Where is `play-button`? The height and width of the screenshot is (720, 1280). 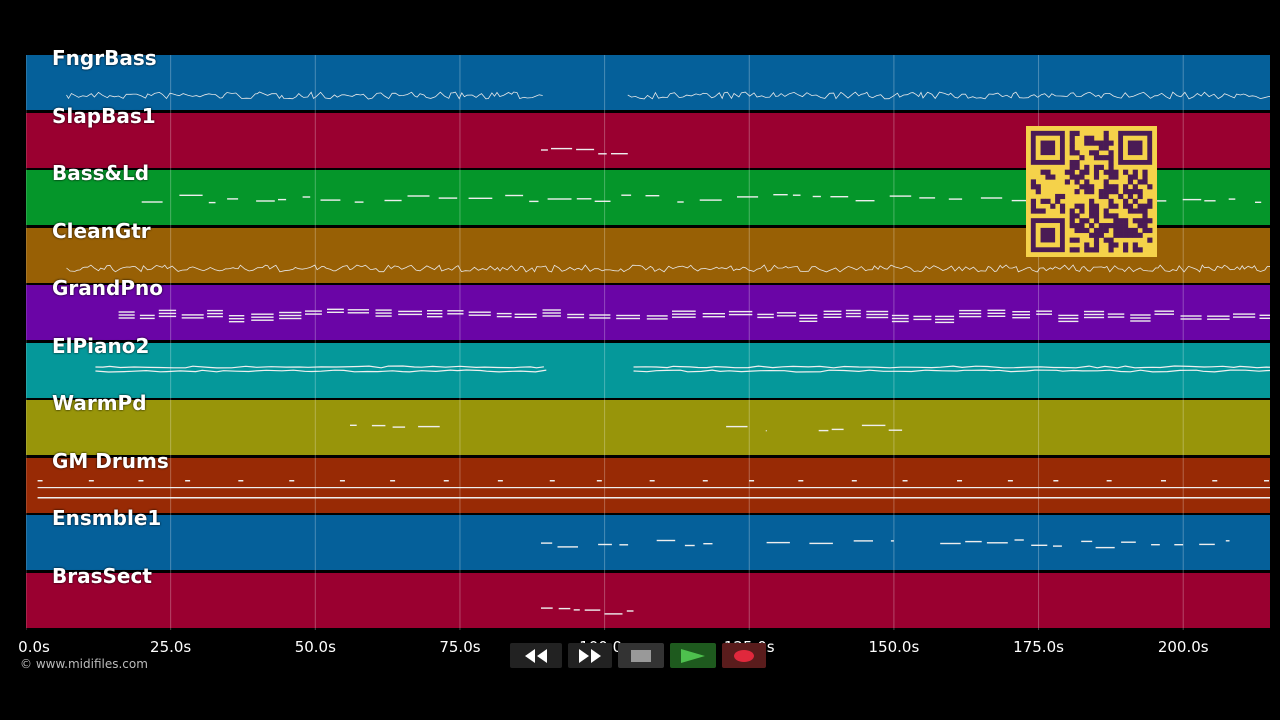 play-button is located at coordinates (693, 655).